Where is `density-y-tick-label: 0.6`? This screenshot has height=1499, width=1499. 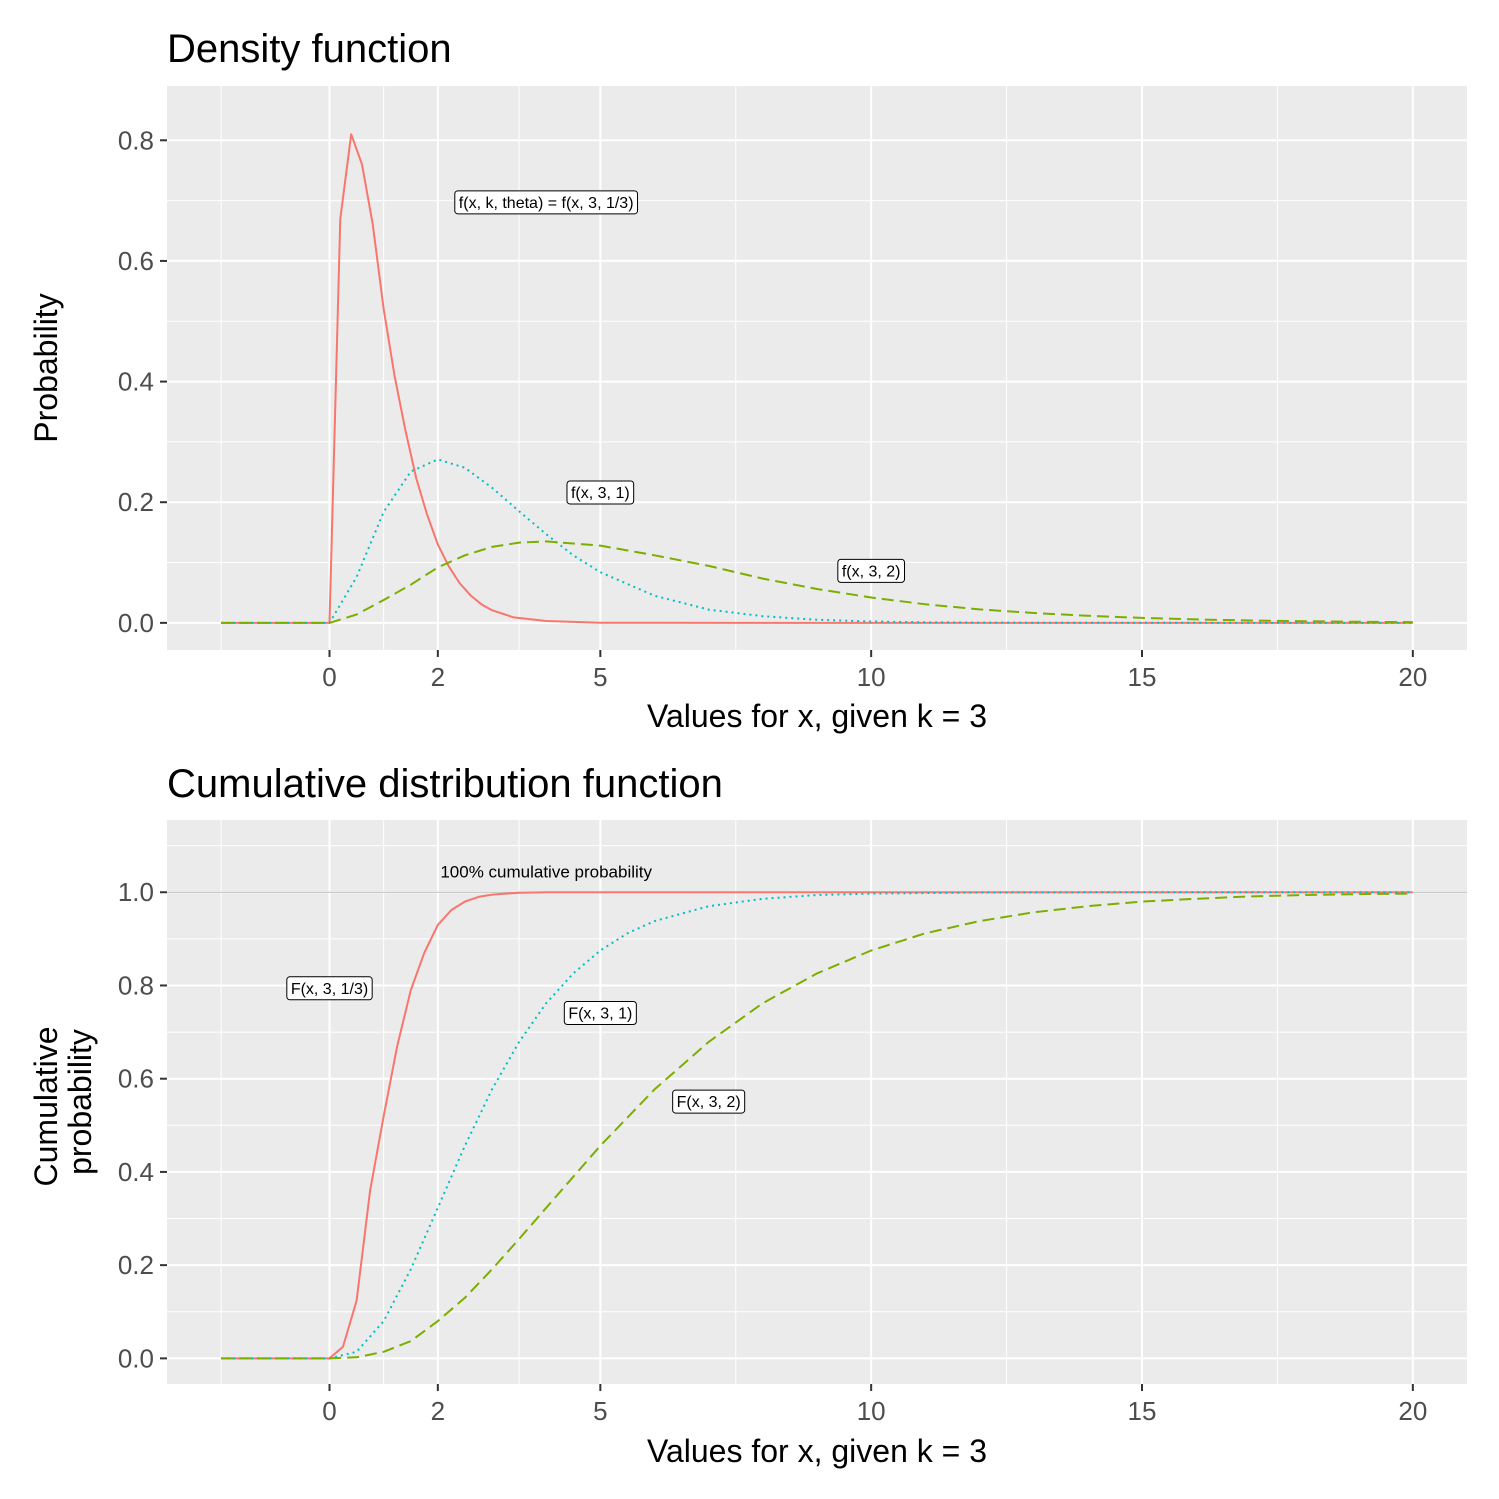 density-y-tick-label: 0.6 is located at coordinates (136, 261).